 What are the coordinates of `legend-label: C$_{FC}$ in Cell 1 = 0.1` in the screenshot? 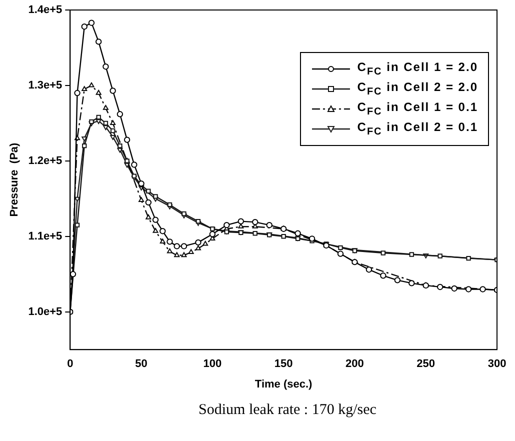 It's located at (417, 109).